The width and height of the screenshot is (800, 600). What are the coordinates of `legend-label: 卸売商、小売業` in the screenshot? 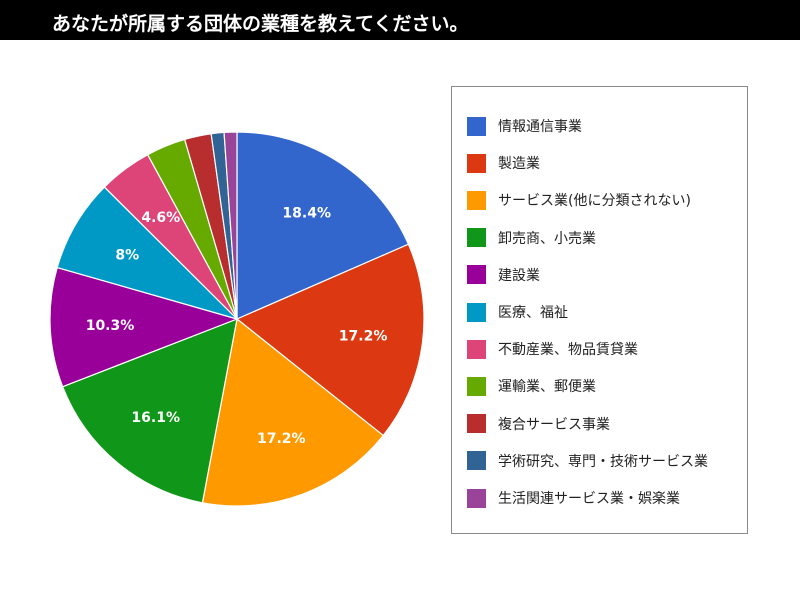 It's located at (547, 238).